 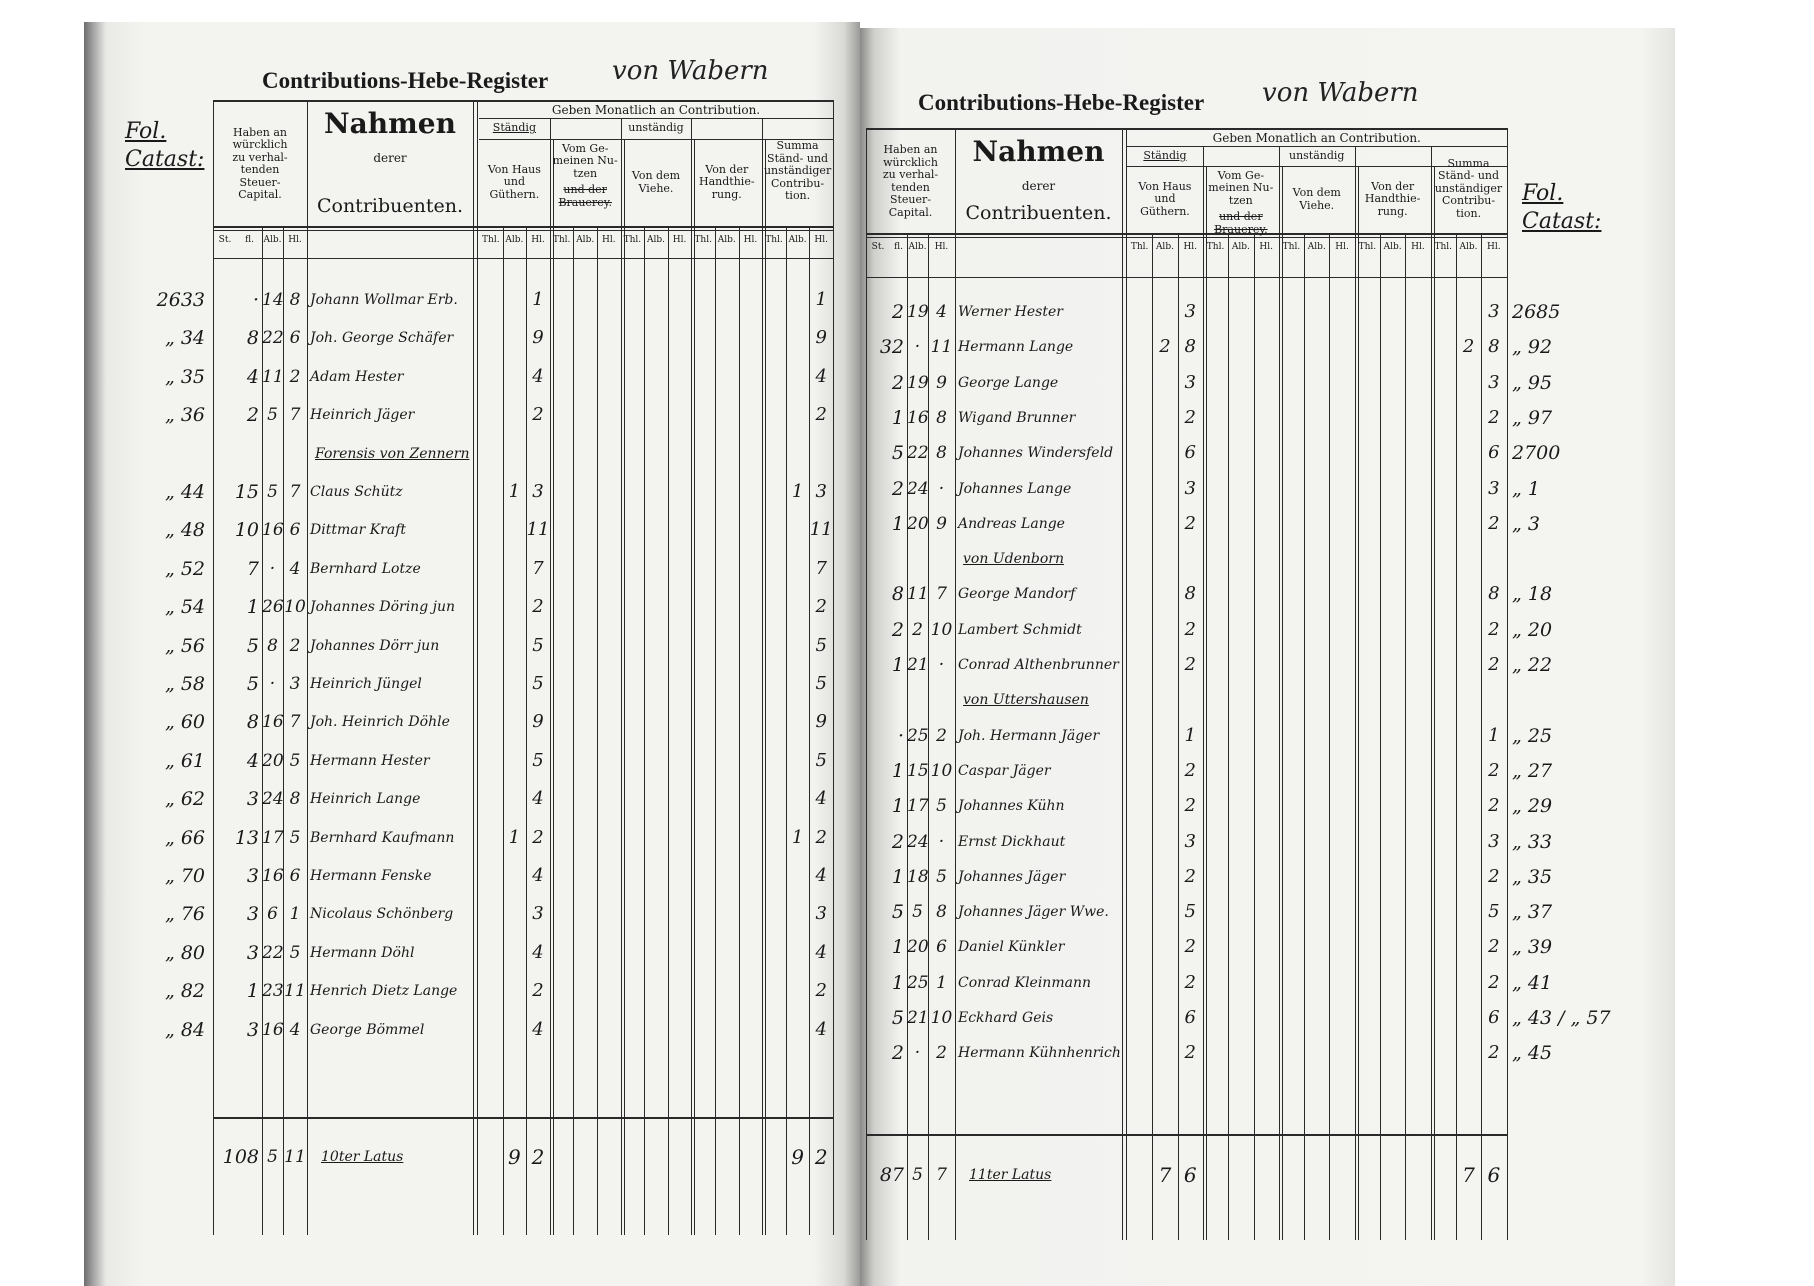 What do you see at coordinates (1033, 912) in the screenshot?
I see `contributor-name: Johannes Jäger Wwe.` at bounding box center [1033, 912].